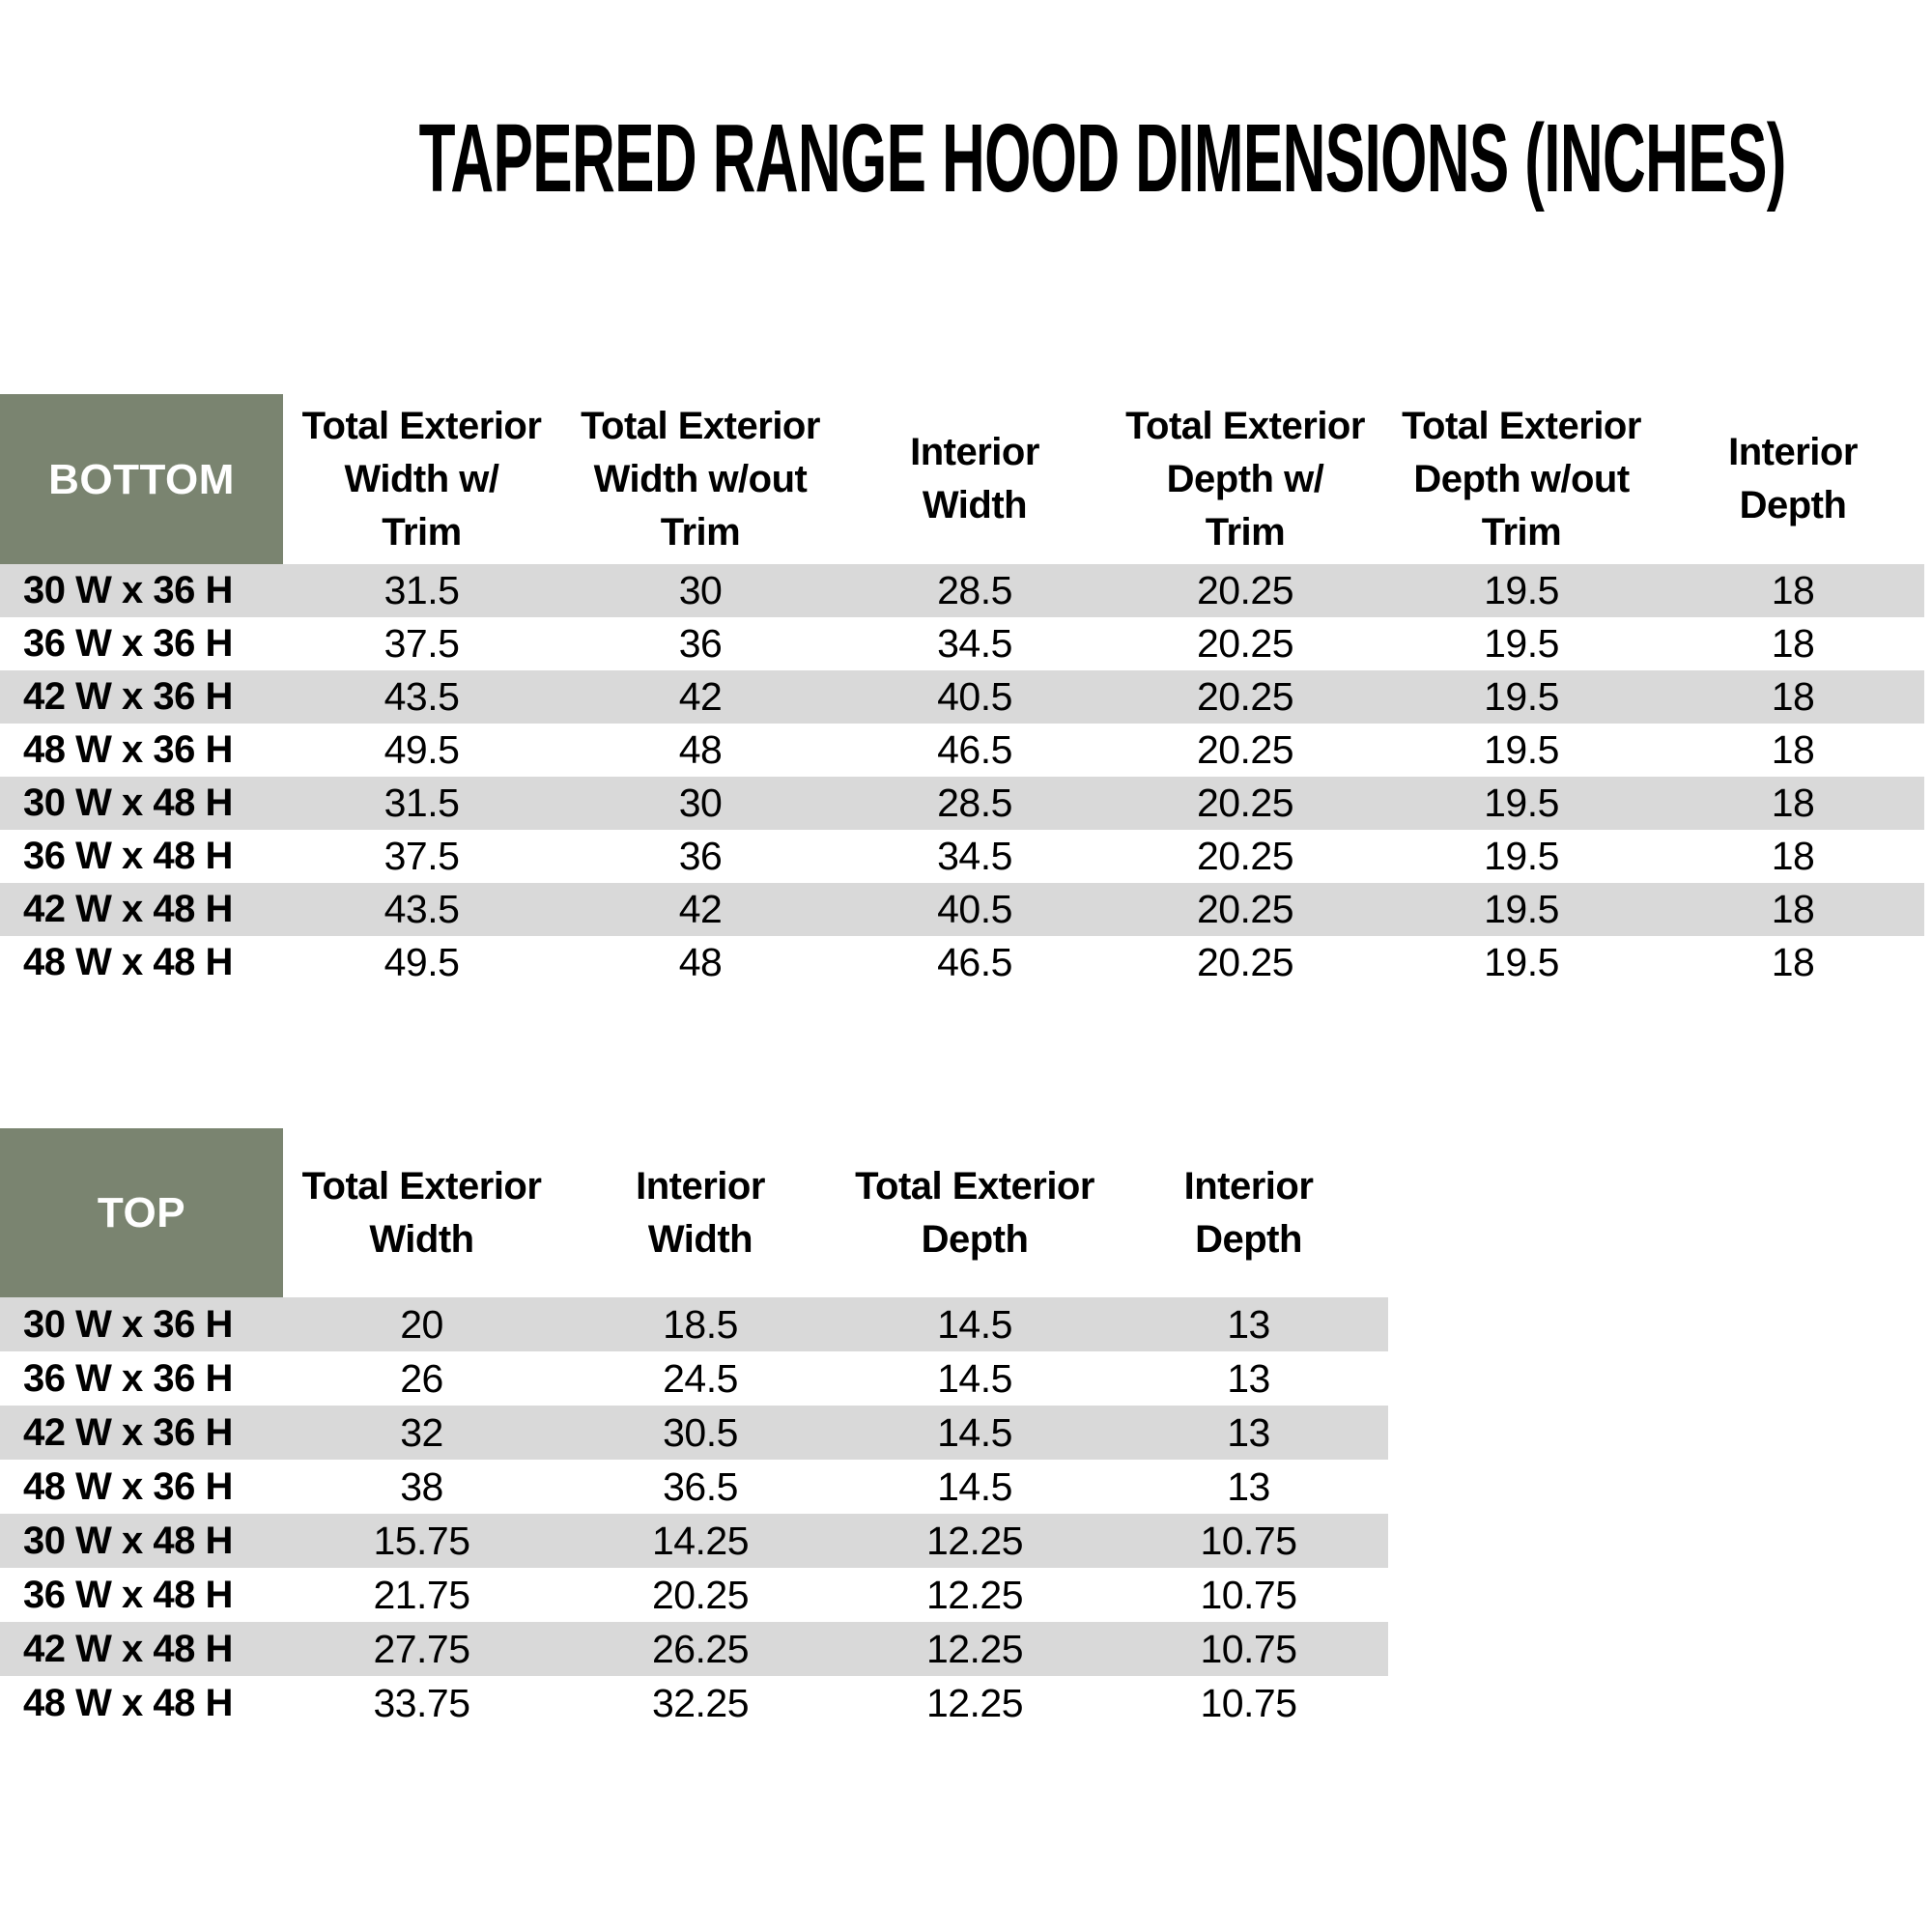 The height and width of the screenshot is (1932, 1932). Describe the element at coordinates (700, 909) in the screenshot. I see `table-cell: 42` at that location.